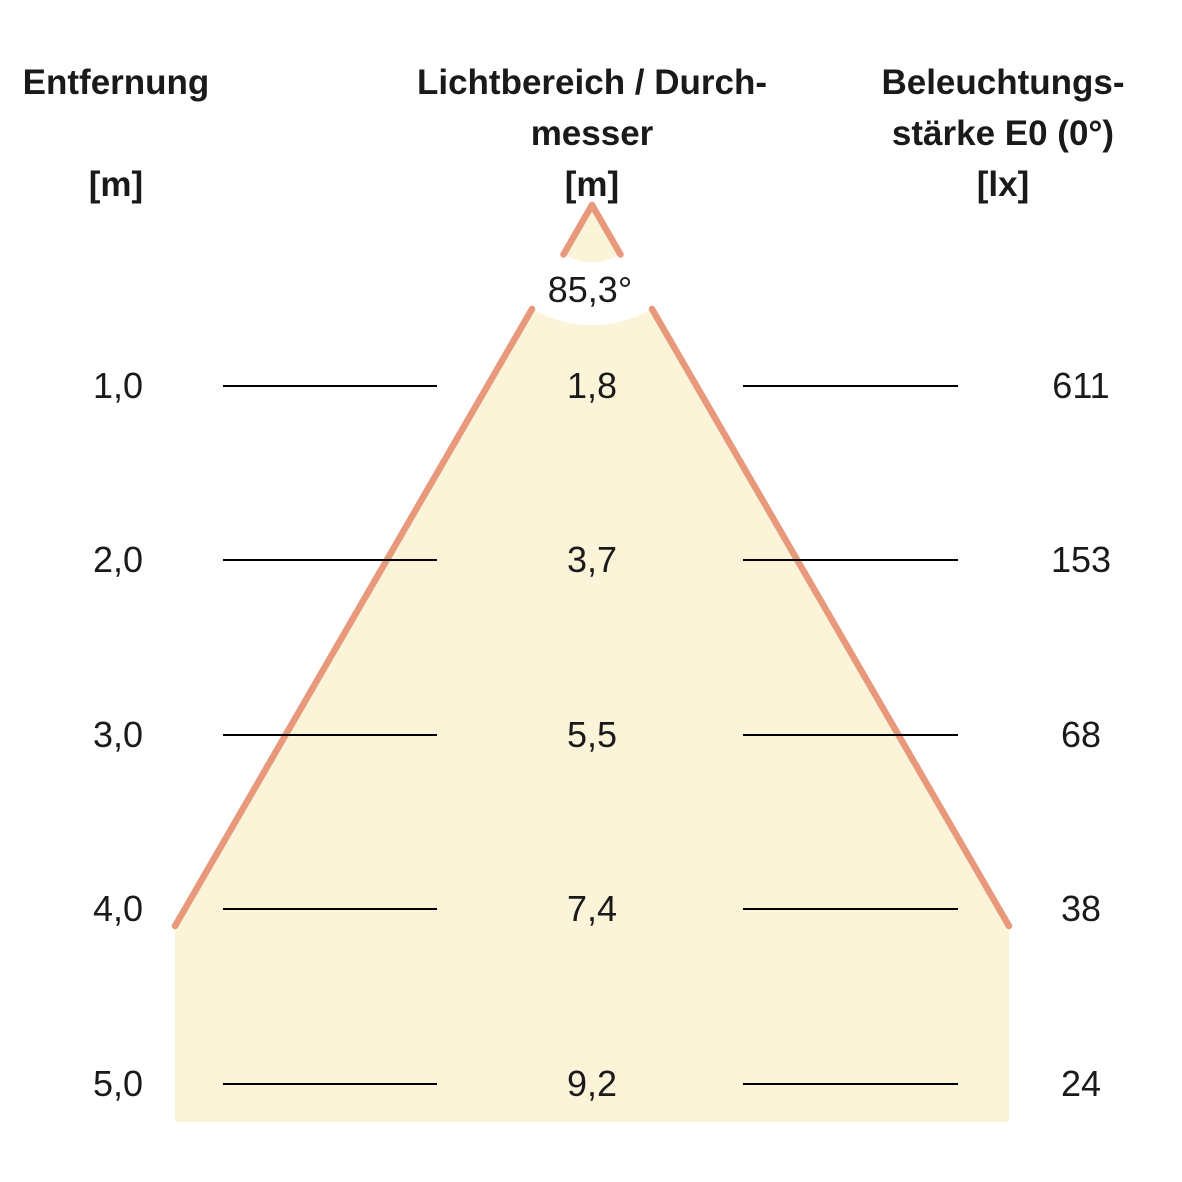  What do you see at coordinates (1081, 908) in the screenshot?
I see `illuminance-value: 38` at bounding box center [1081, 908].